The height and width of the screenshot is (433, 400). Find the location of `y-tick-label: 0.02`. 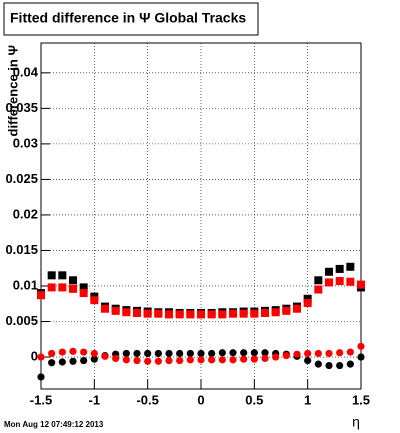

y-tick-label: 0.02 is located at coordinates (25, 213).